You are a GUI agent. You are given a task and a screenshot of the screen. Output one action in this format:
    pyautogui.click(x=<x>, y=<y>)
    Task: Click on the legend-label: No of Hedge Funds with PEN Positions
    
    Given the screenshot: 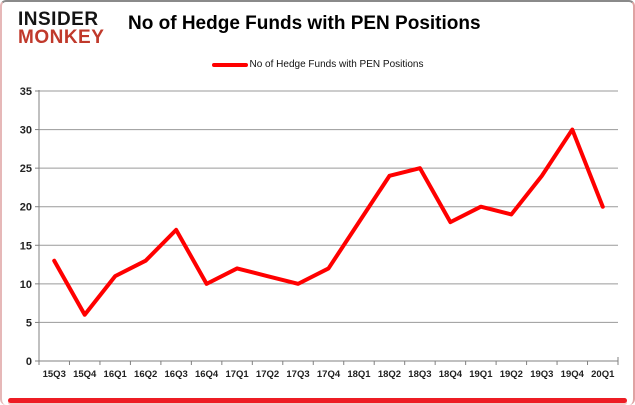 What is the action you would take?
    pyautogui.click(x=336, y=64)
    